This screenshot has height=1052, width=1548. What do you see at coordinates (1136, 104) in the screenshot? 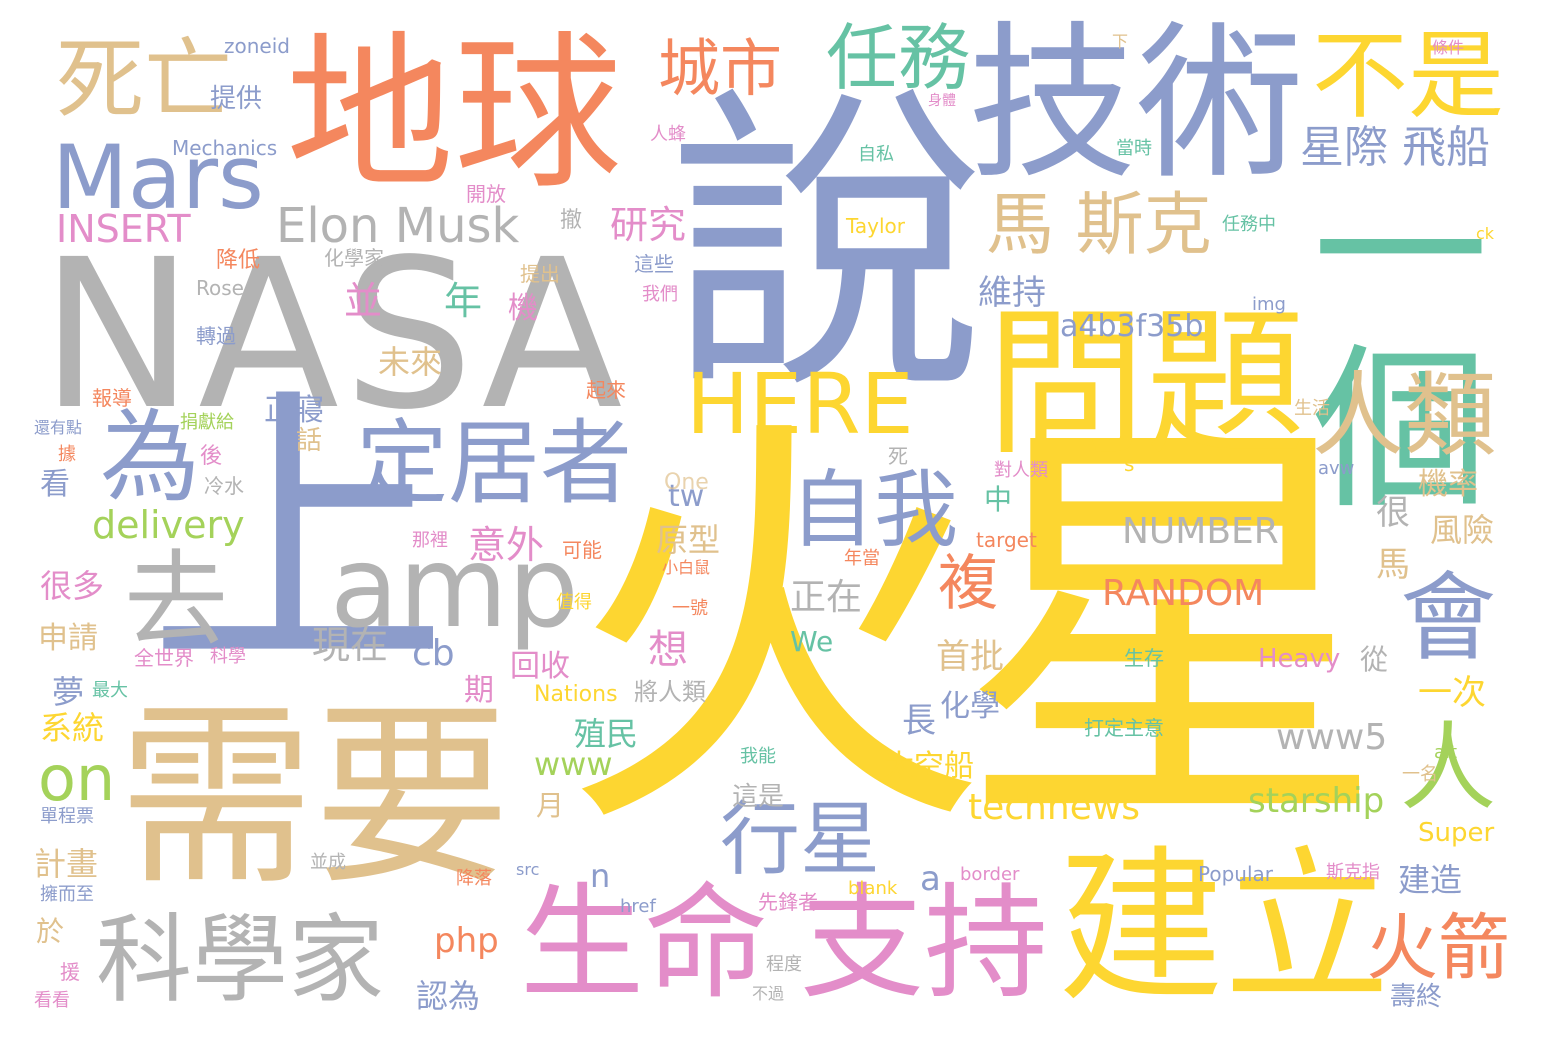
I see `word-jishu: 技術` at bounding box center [1136, 104].